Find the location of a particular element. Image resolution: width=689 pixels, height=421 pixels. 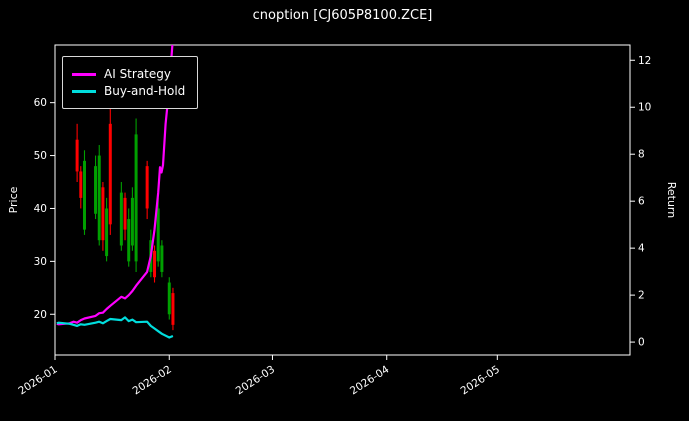

price-tick-label: 60 is located at coordinates (40, 103).